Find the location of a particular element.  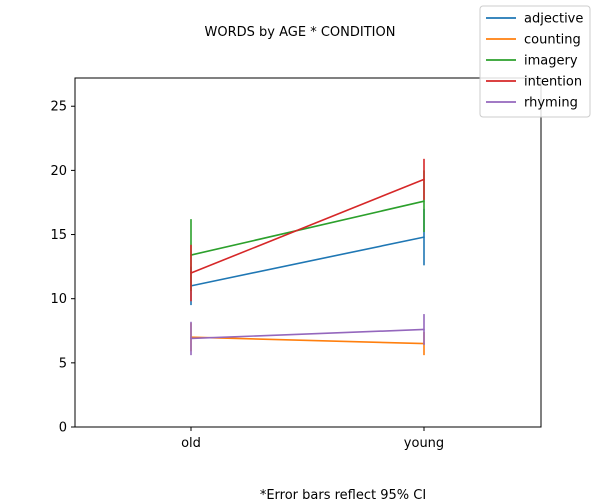

series-rhyming is located at coordinates (307, 335).